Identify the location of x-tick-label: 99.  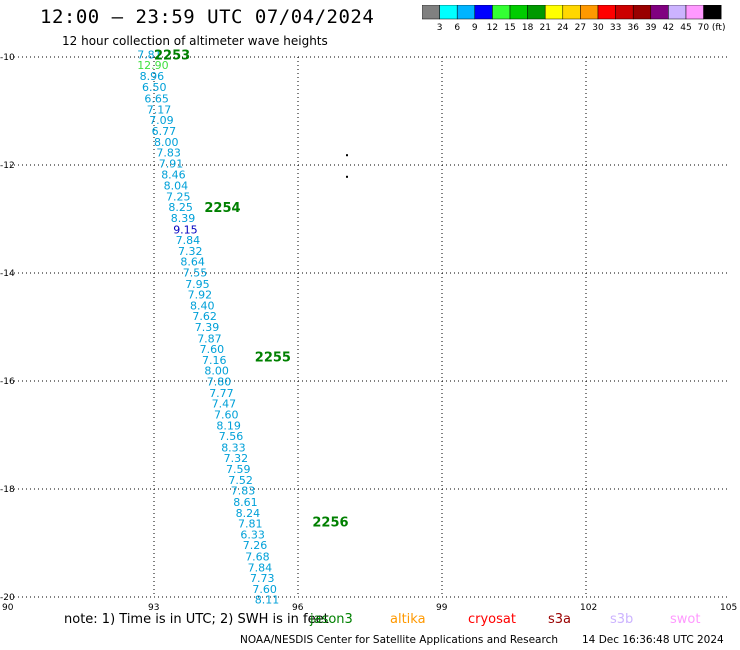
(442, 607).